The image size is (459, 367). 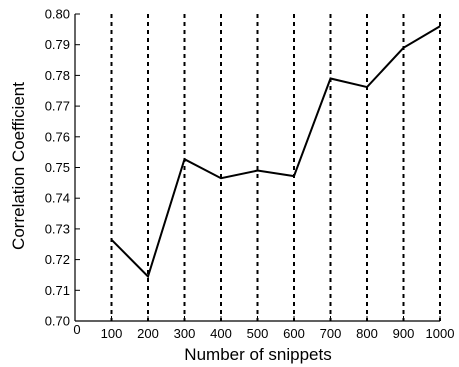 I want to click on y-tick-label: 0.76, so click(x=57, y=136).